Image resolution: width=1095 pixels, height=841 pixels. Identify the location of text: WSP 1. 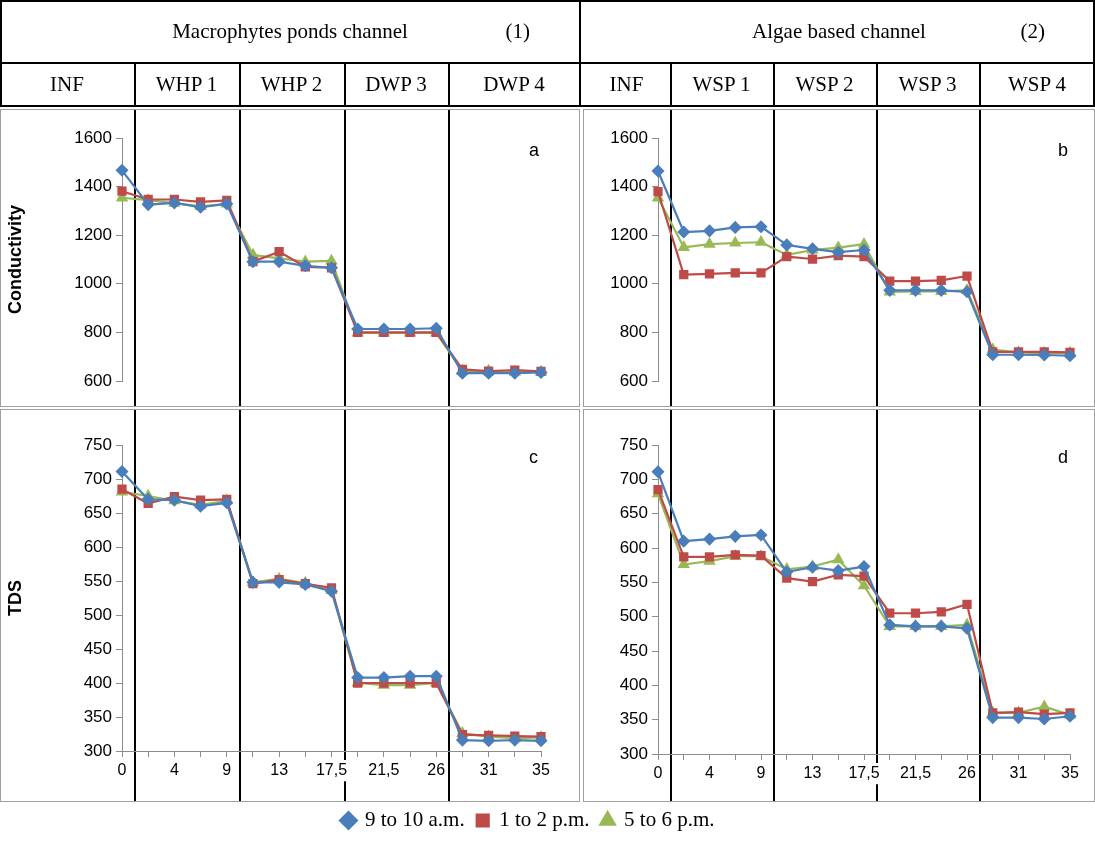
(721, 84).